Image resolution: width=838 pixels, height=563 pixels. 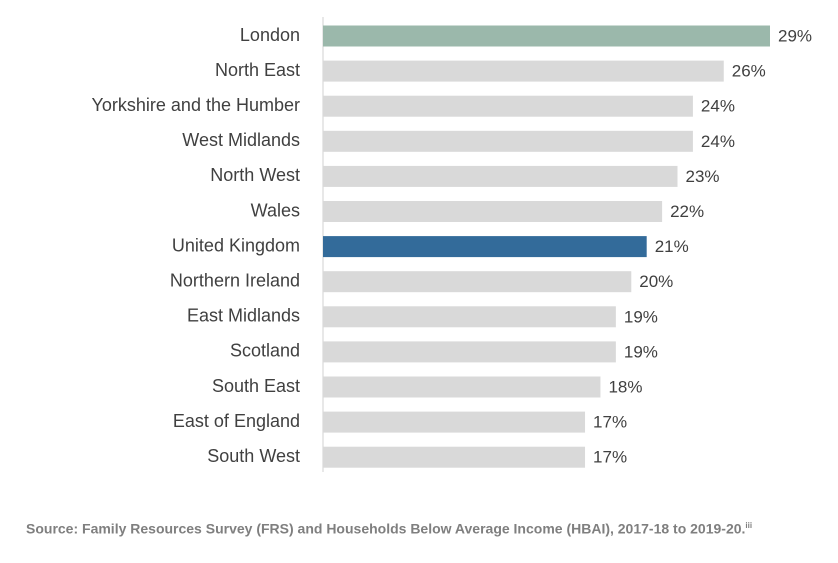 I want to click on value-label: 22%, so click(x=687, y=211).